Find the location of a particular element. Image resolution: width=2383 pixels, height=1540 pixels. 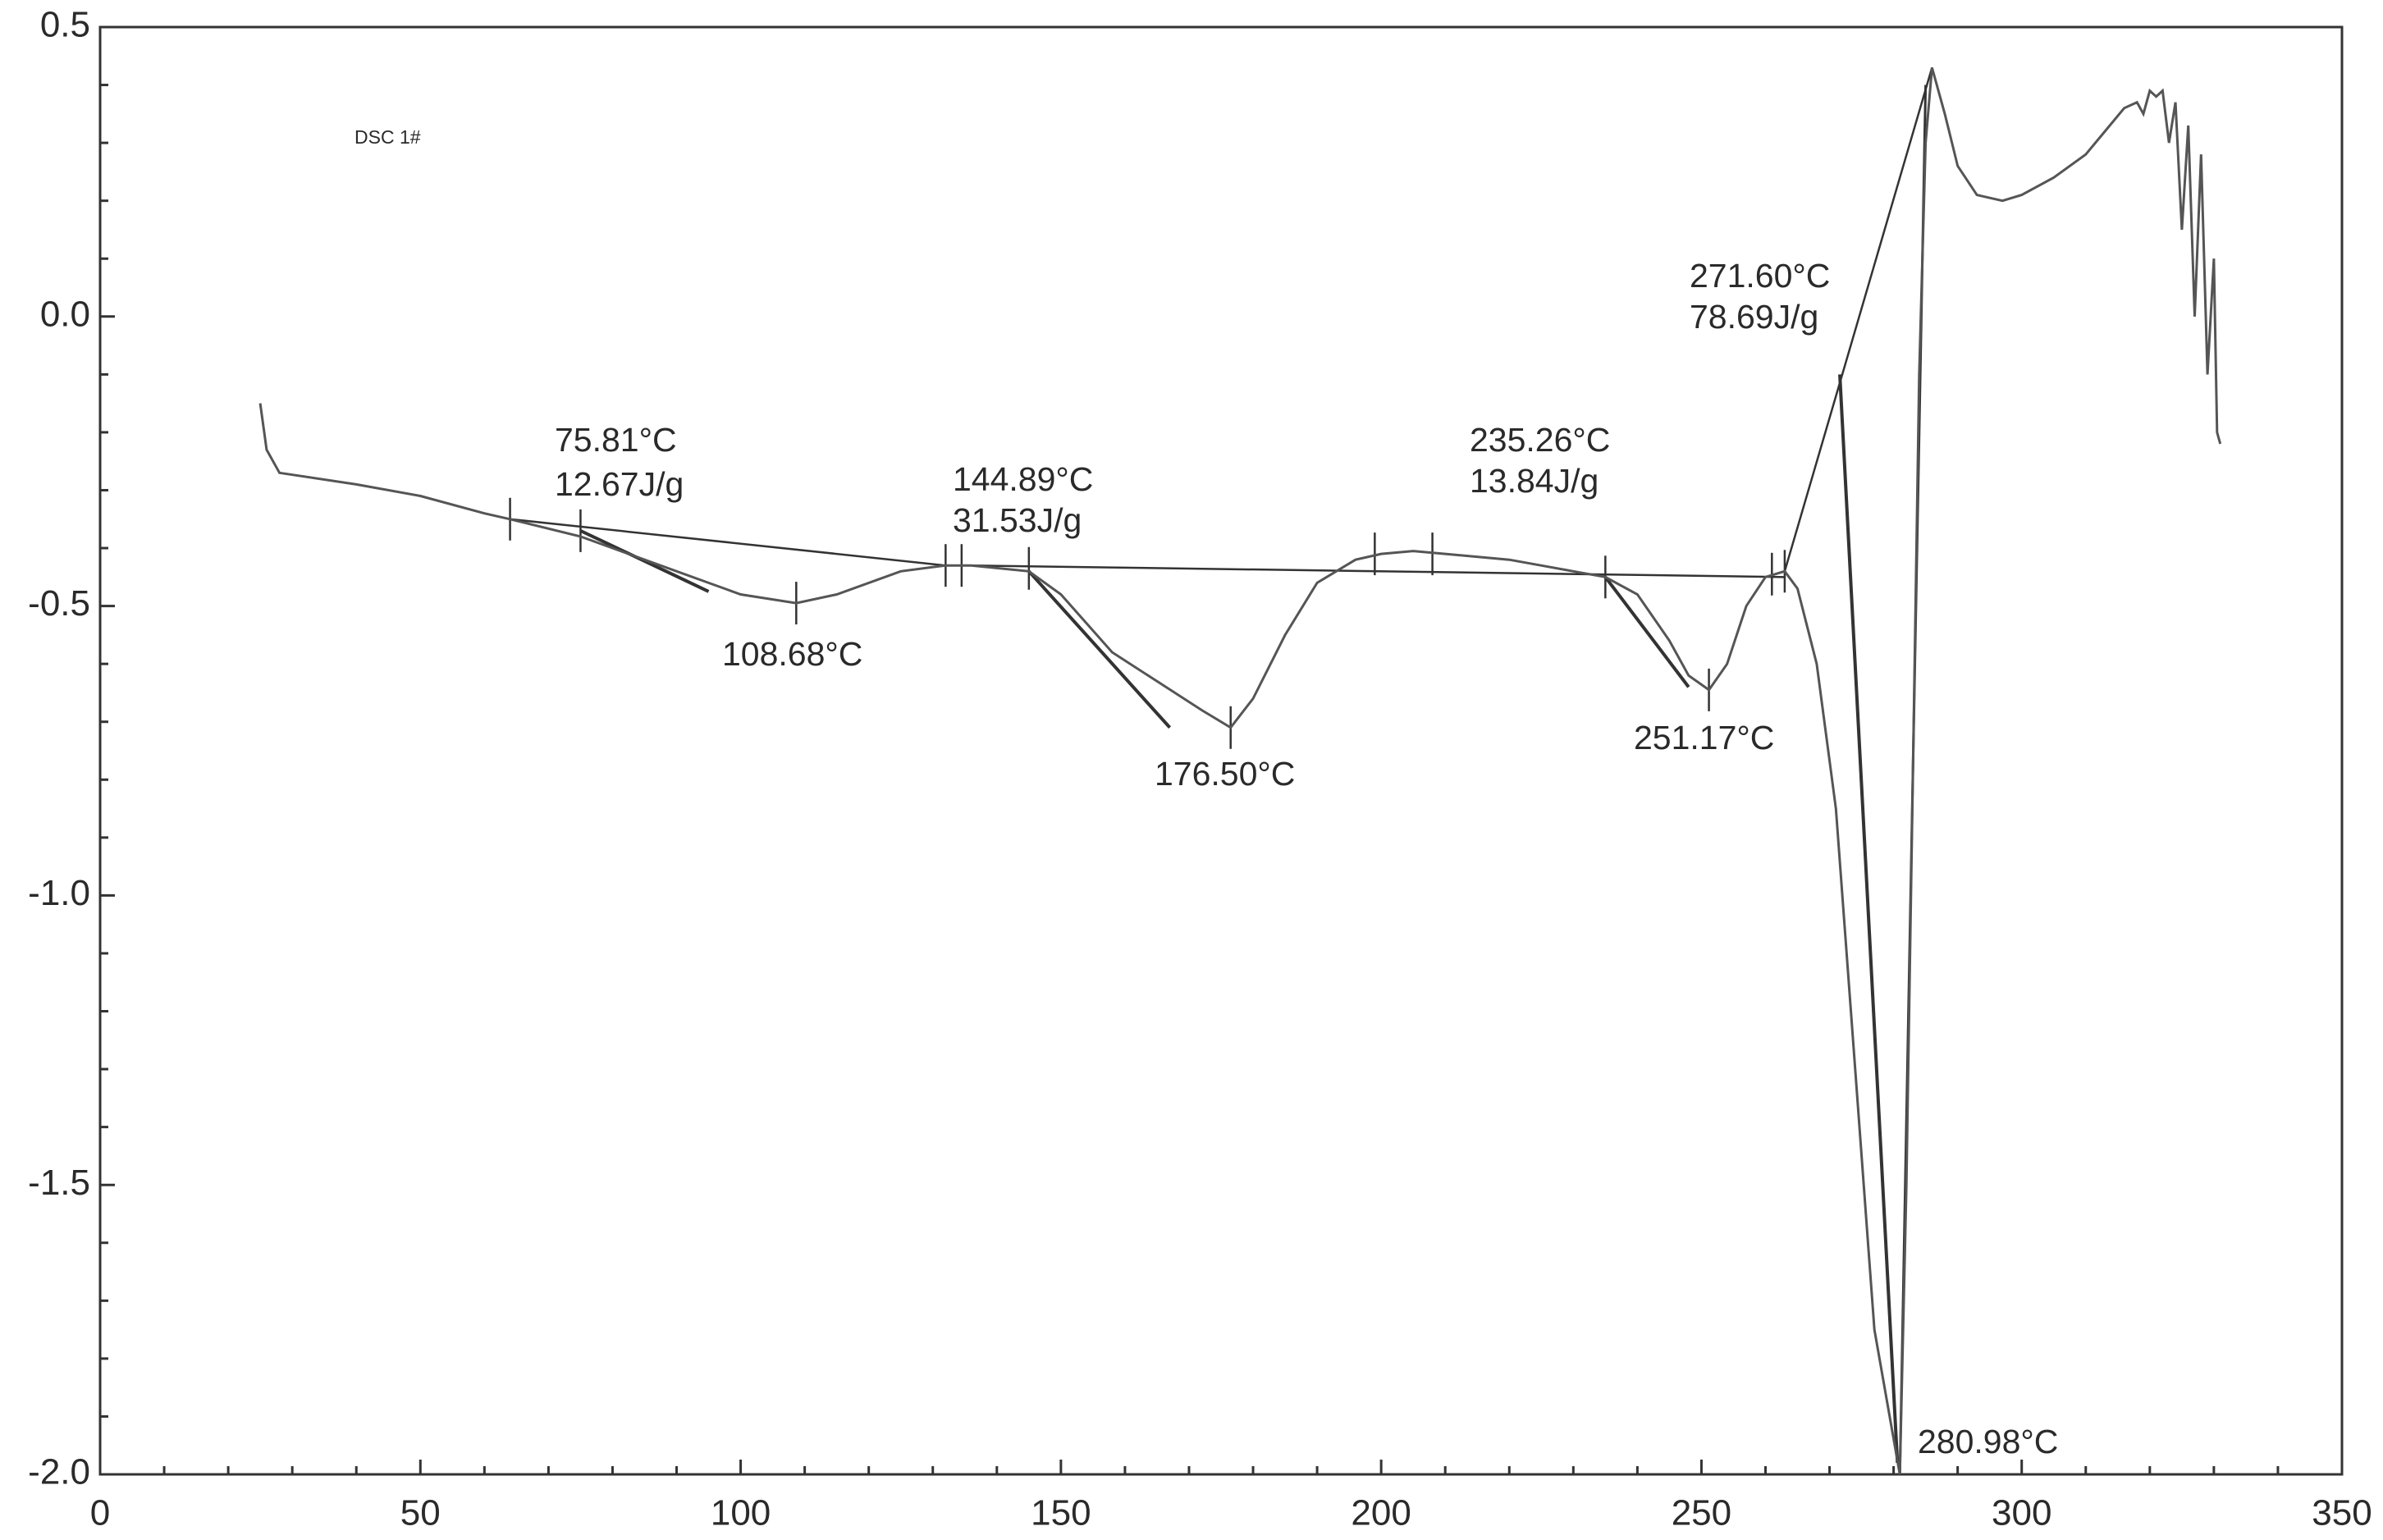

x-tick-label: 300 is located at coordinates (2021, 1513).